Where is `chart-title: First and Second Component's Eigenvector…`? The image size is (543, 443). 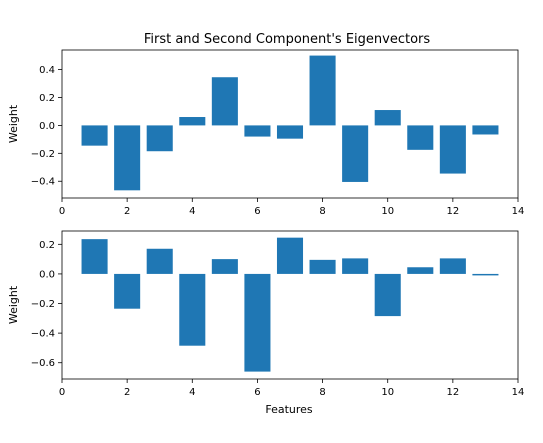
chart-title: First and Second Component's Eigenvector… is located at coordinates (287, 39).